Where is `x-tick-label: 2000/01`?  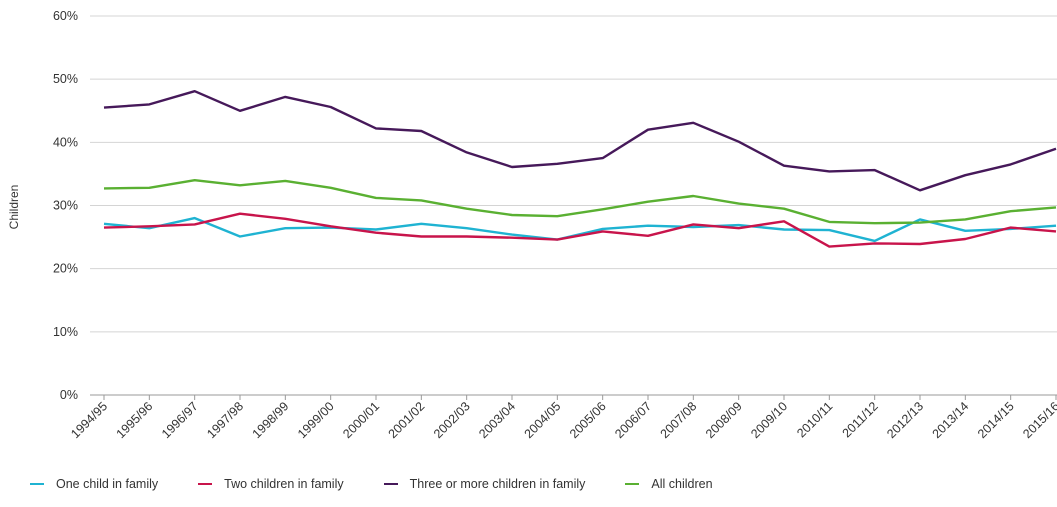 x-tick-label: 2000/01 is located at coordinates (361, 420).